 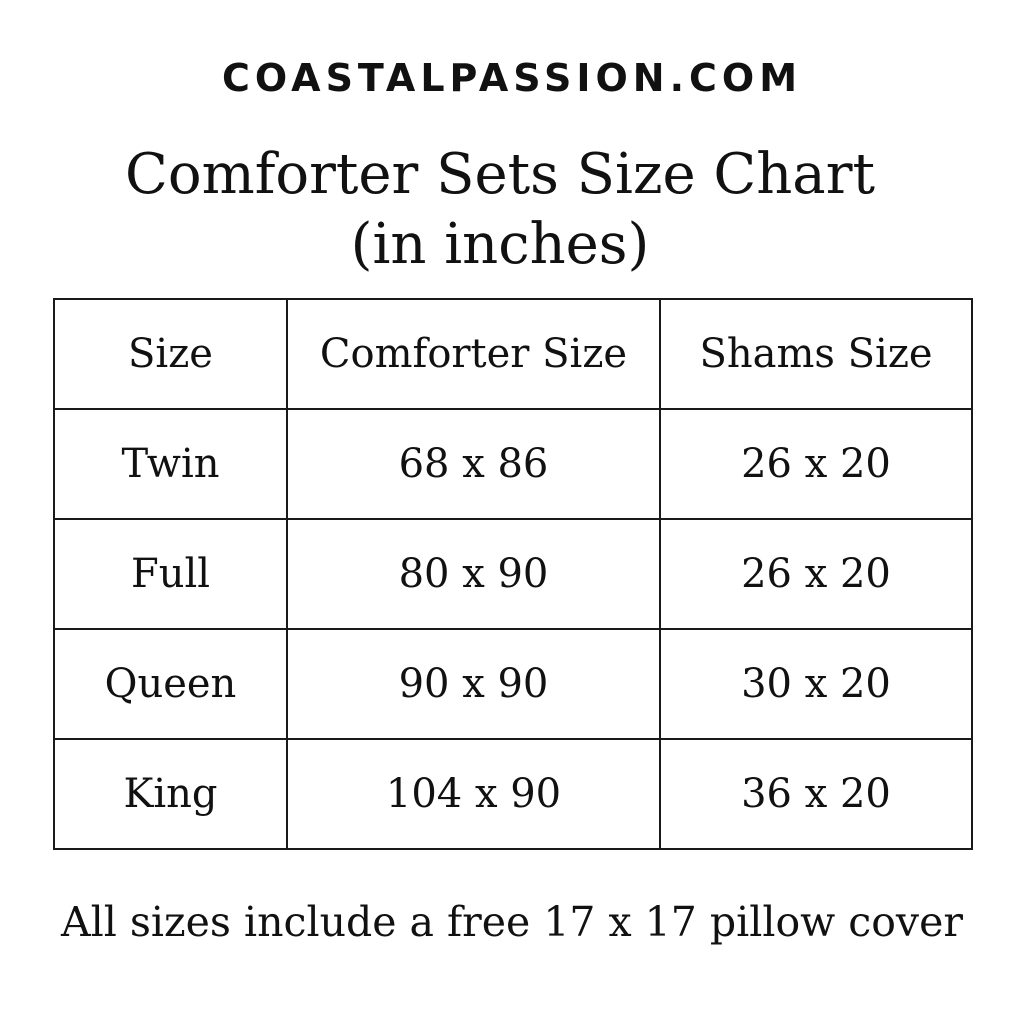 What do you see at coordinates (500, 210) in the screenshot?
I see `page-title: Comforter Sets Size Chart (in inches)` at bounding box center [500, 210].